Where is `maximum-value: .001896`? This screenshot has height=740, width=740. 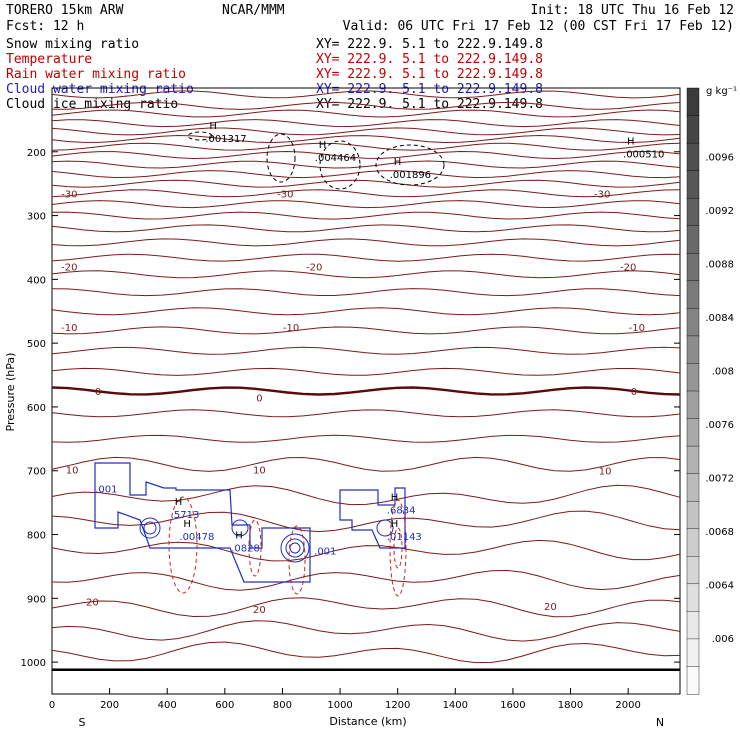
maximum-value: .001896 is located at coordinates (410, 175).